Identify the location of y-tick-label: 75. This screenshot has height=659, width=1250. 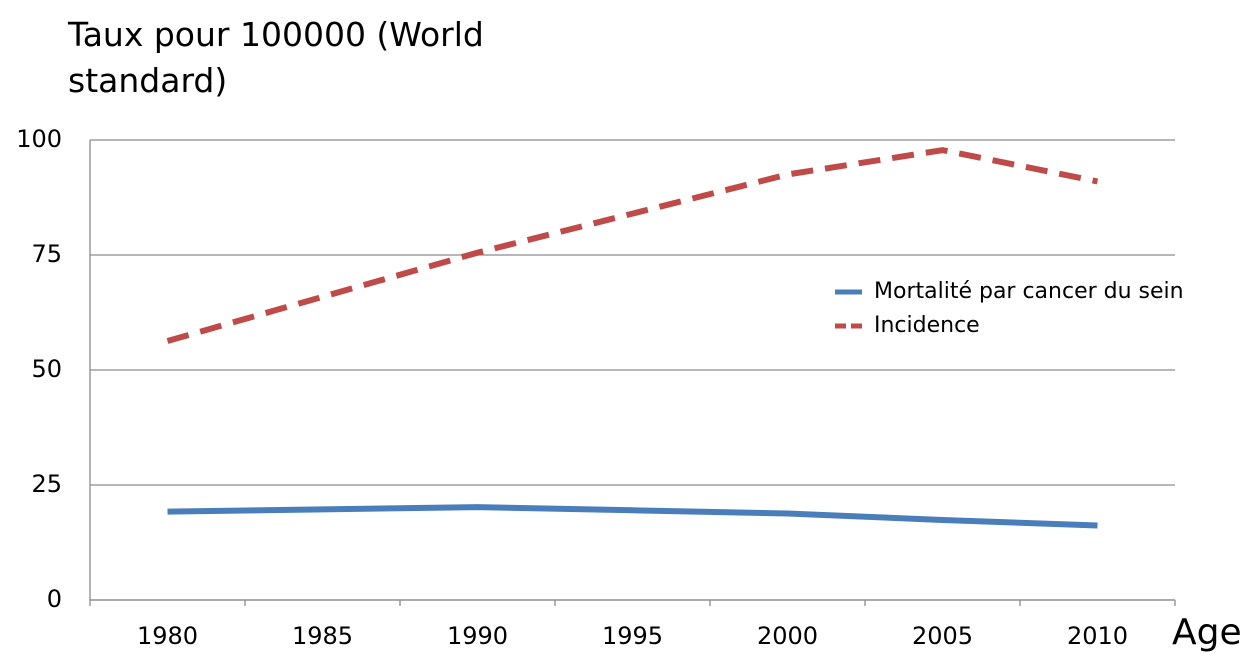
(46, 254).